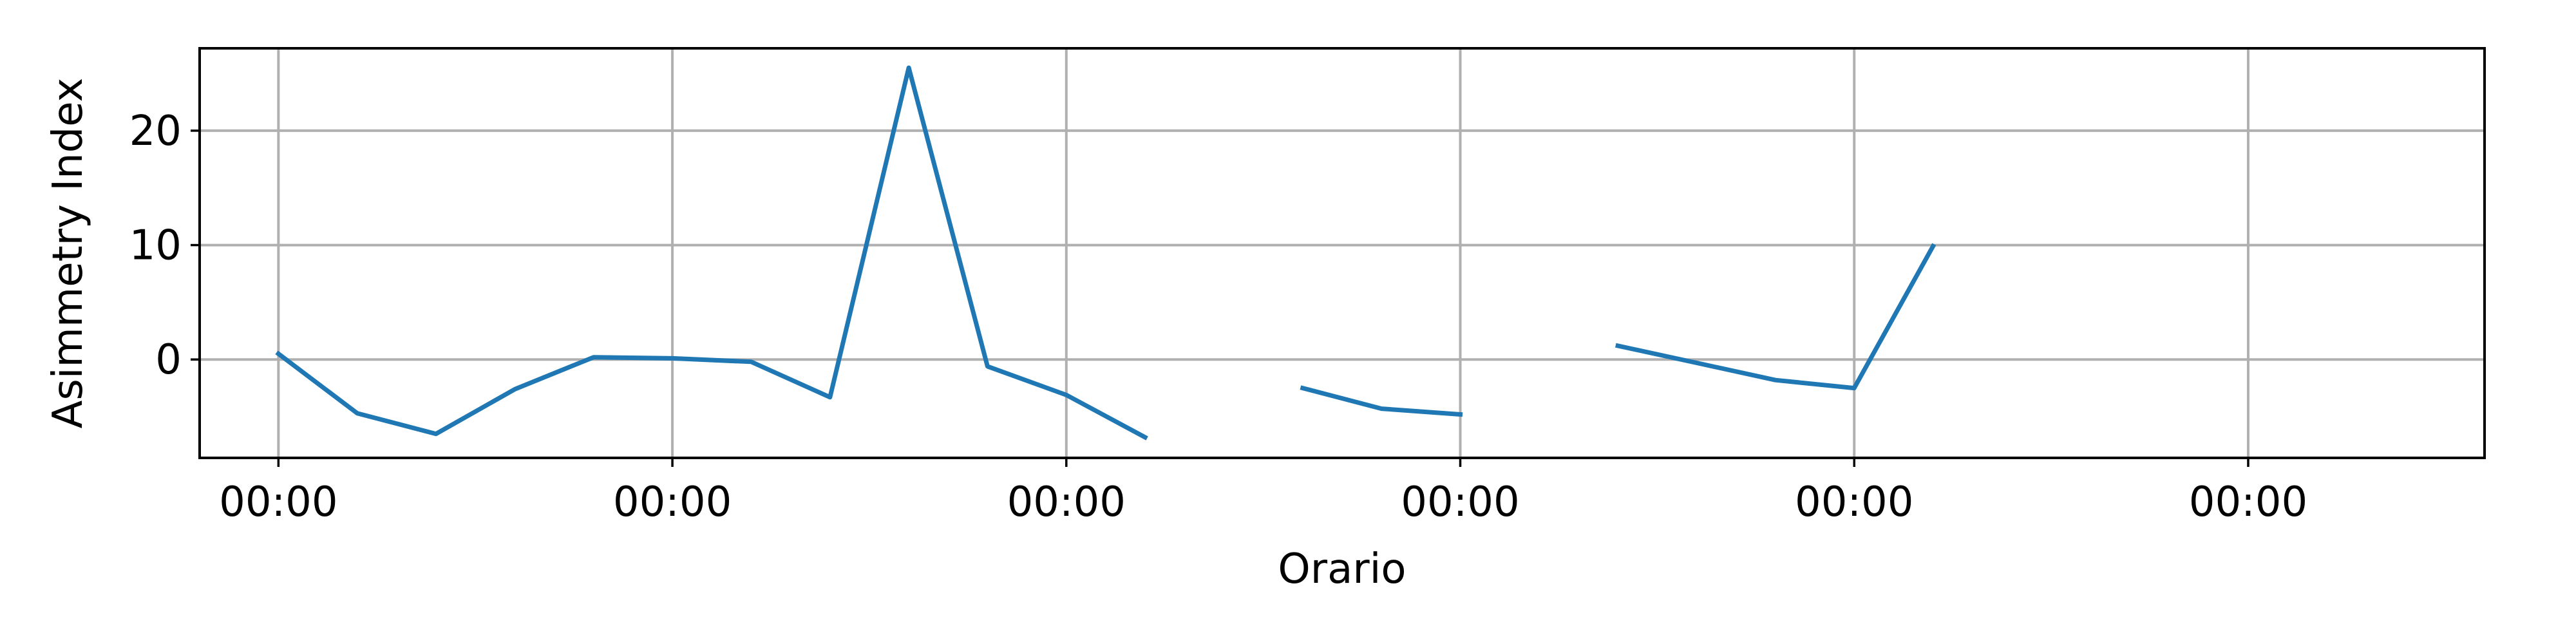 Image resolution: width=2576 pixels, height=644 pixels. I want to click on y-tick-label: 20, so click(155, 131).